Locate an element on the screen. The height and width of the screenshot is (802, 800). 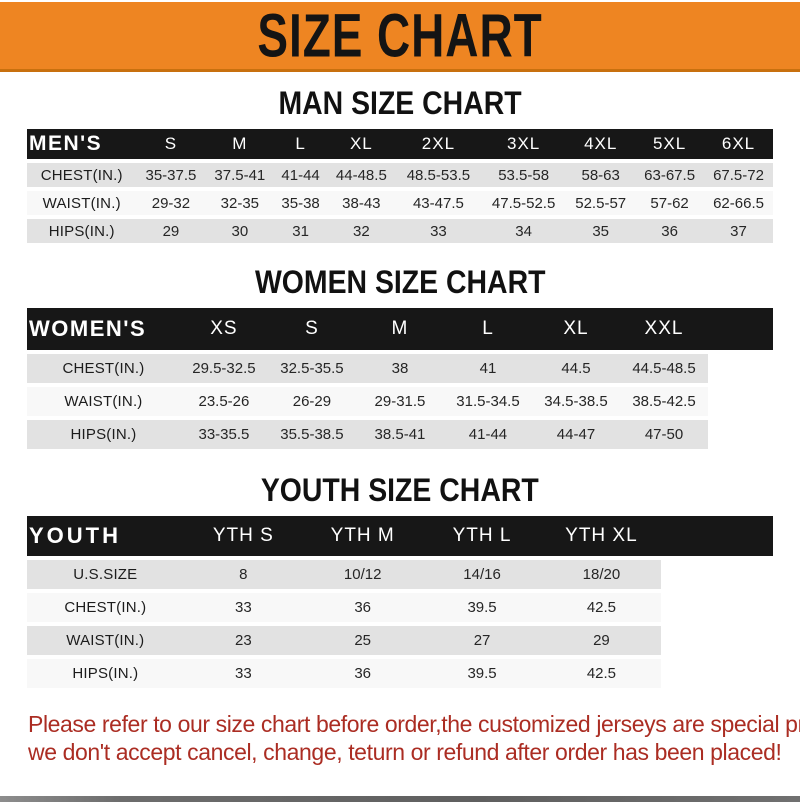
size-cell: 38.5-42.5 is located at coordinates (664, 401).